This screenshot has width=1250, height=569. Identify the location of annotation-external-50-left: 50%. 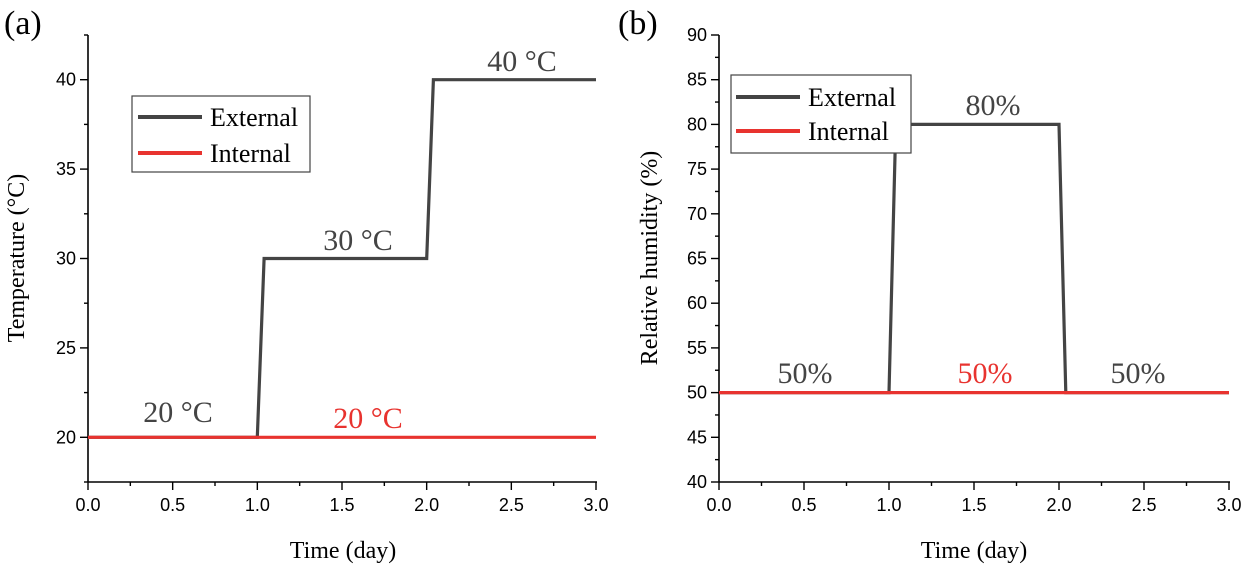
(805, 373).